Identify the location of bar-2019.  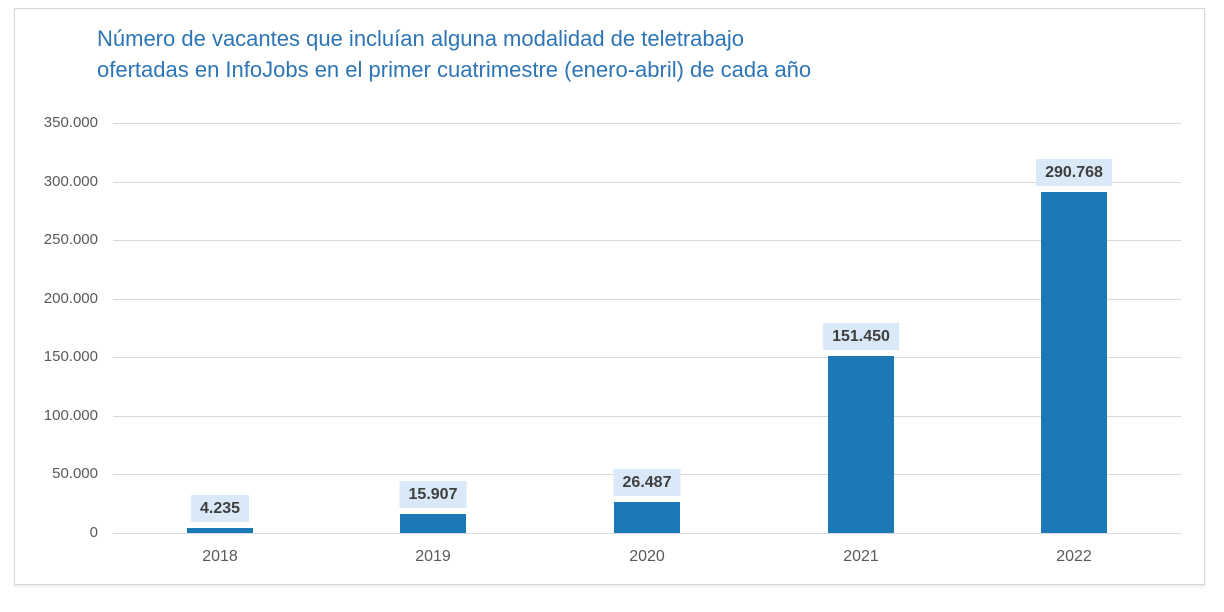
(433, 523).